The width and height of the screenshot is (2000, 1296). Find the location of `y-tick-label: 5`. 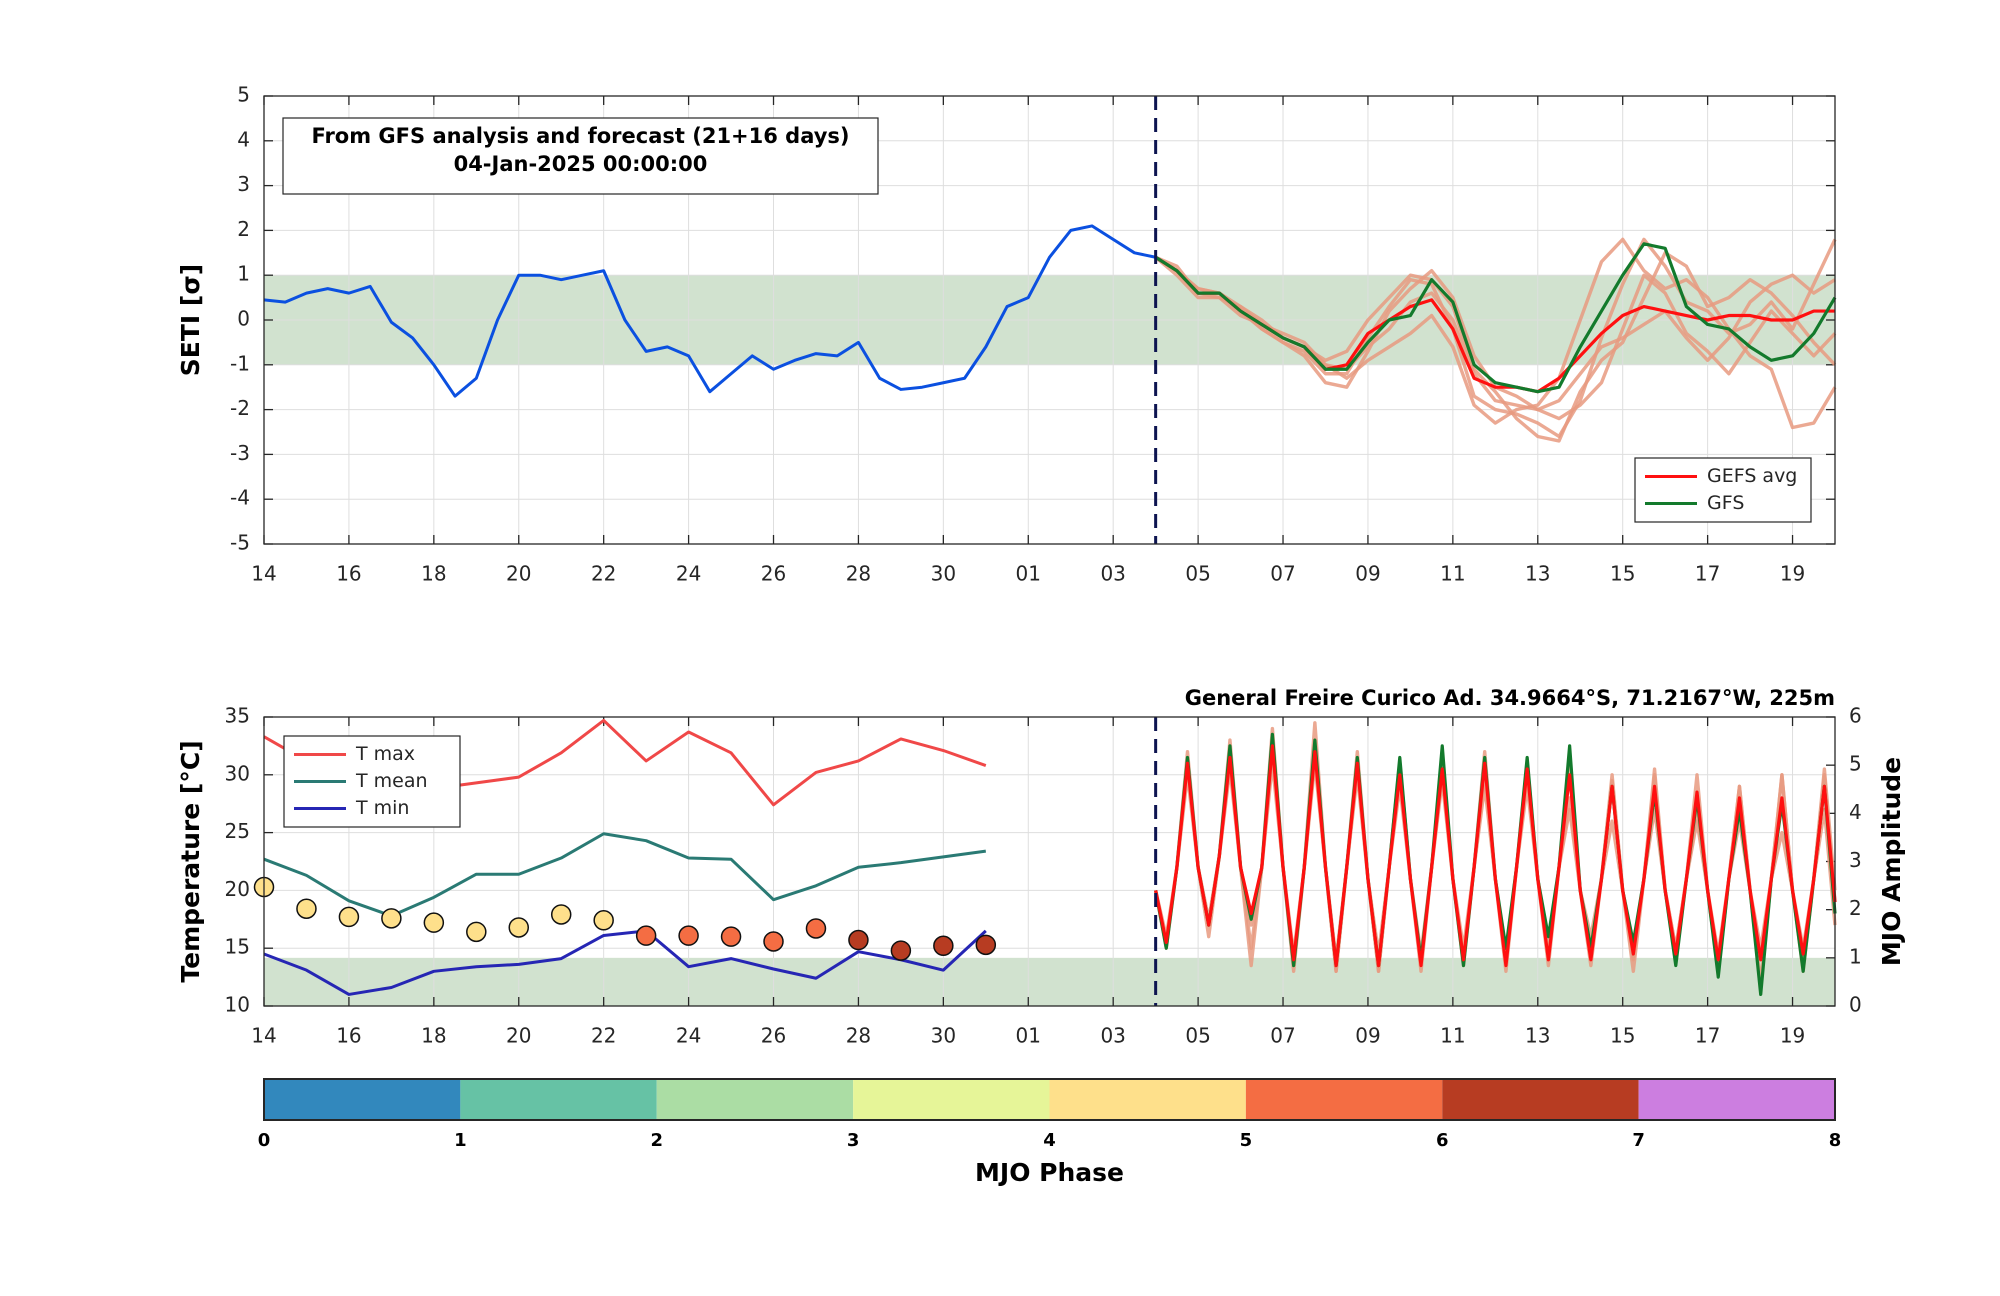

y-tick-label: 5 is located at coordinates (243, 95).